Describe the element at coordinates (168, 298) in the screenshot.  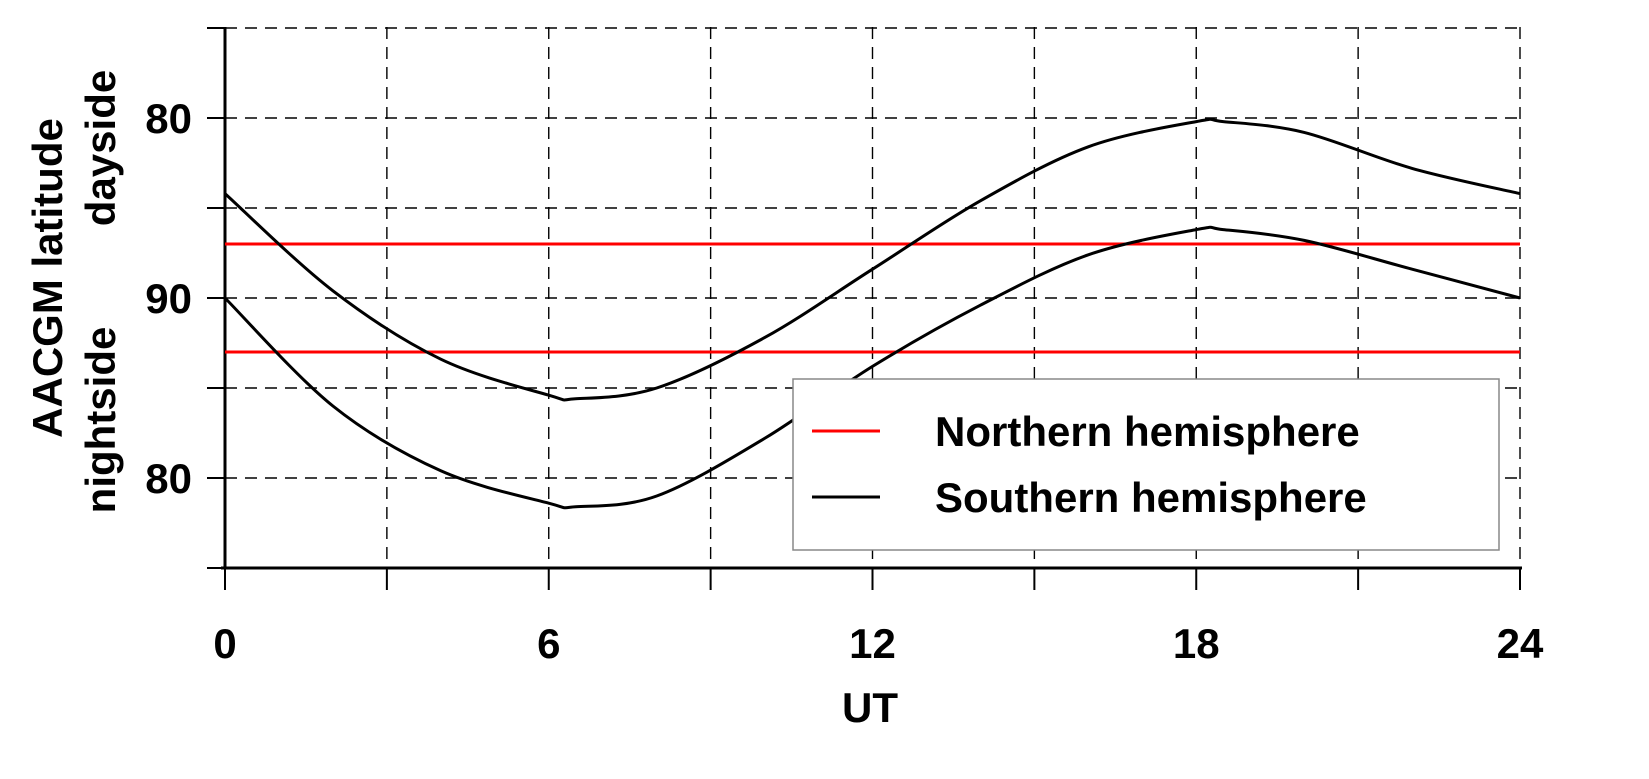
I see `y-tick-label: 90` at that location.